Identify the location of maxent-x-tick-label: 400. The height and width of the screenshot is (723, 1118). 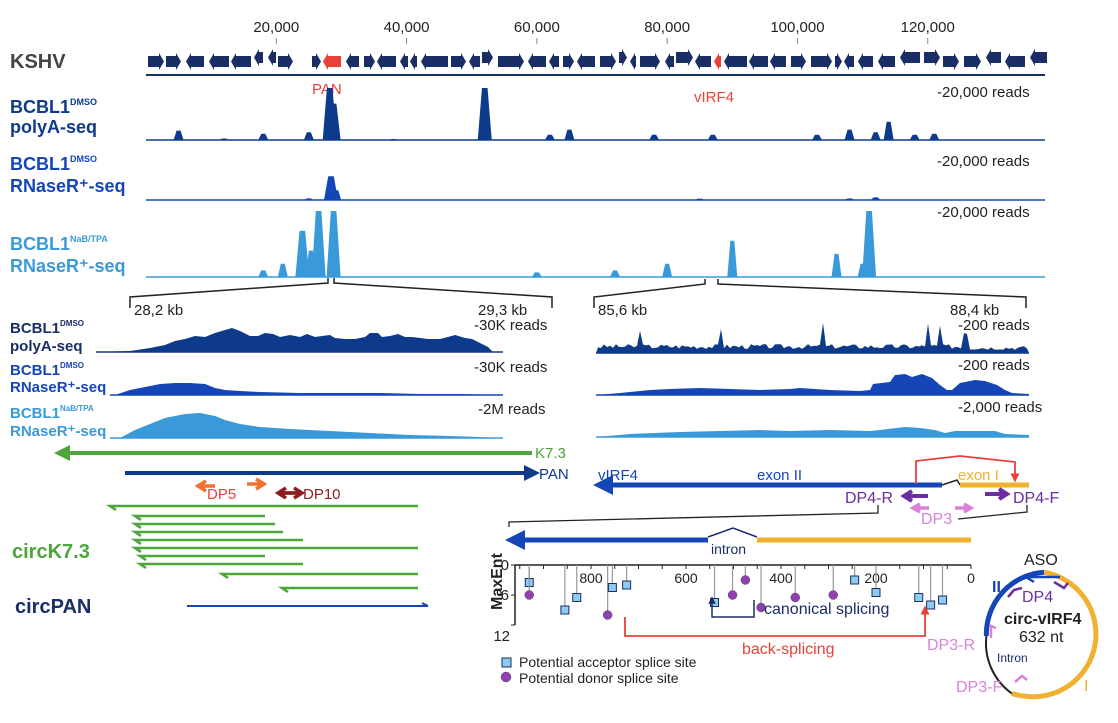
(781, 578).